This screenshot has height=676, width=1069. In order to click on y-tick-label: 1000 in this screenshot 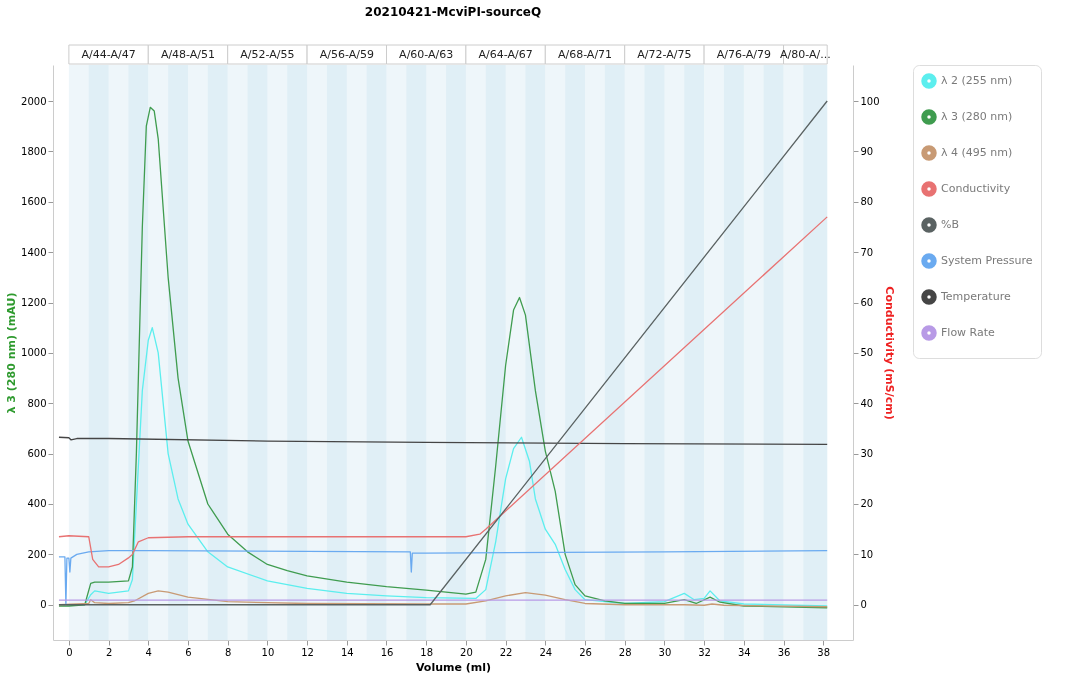, I will do `click(34, 353)`.